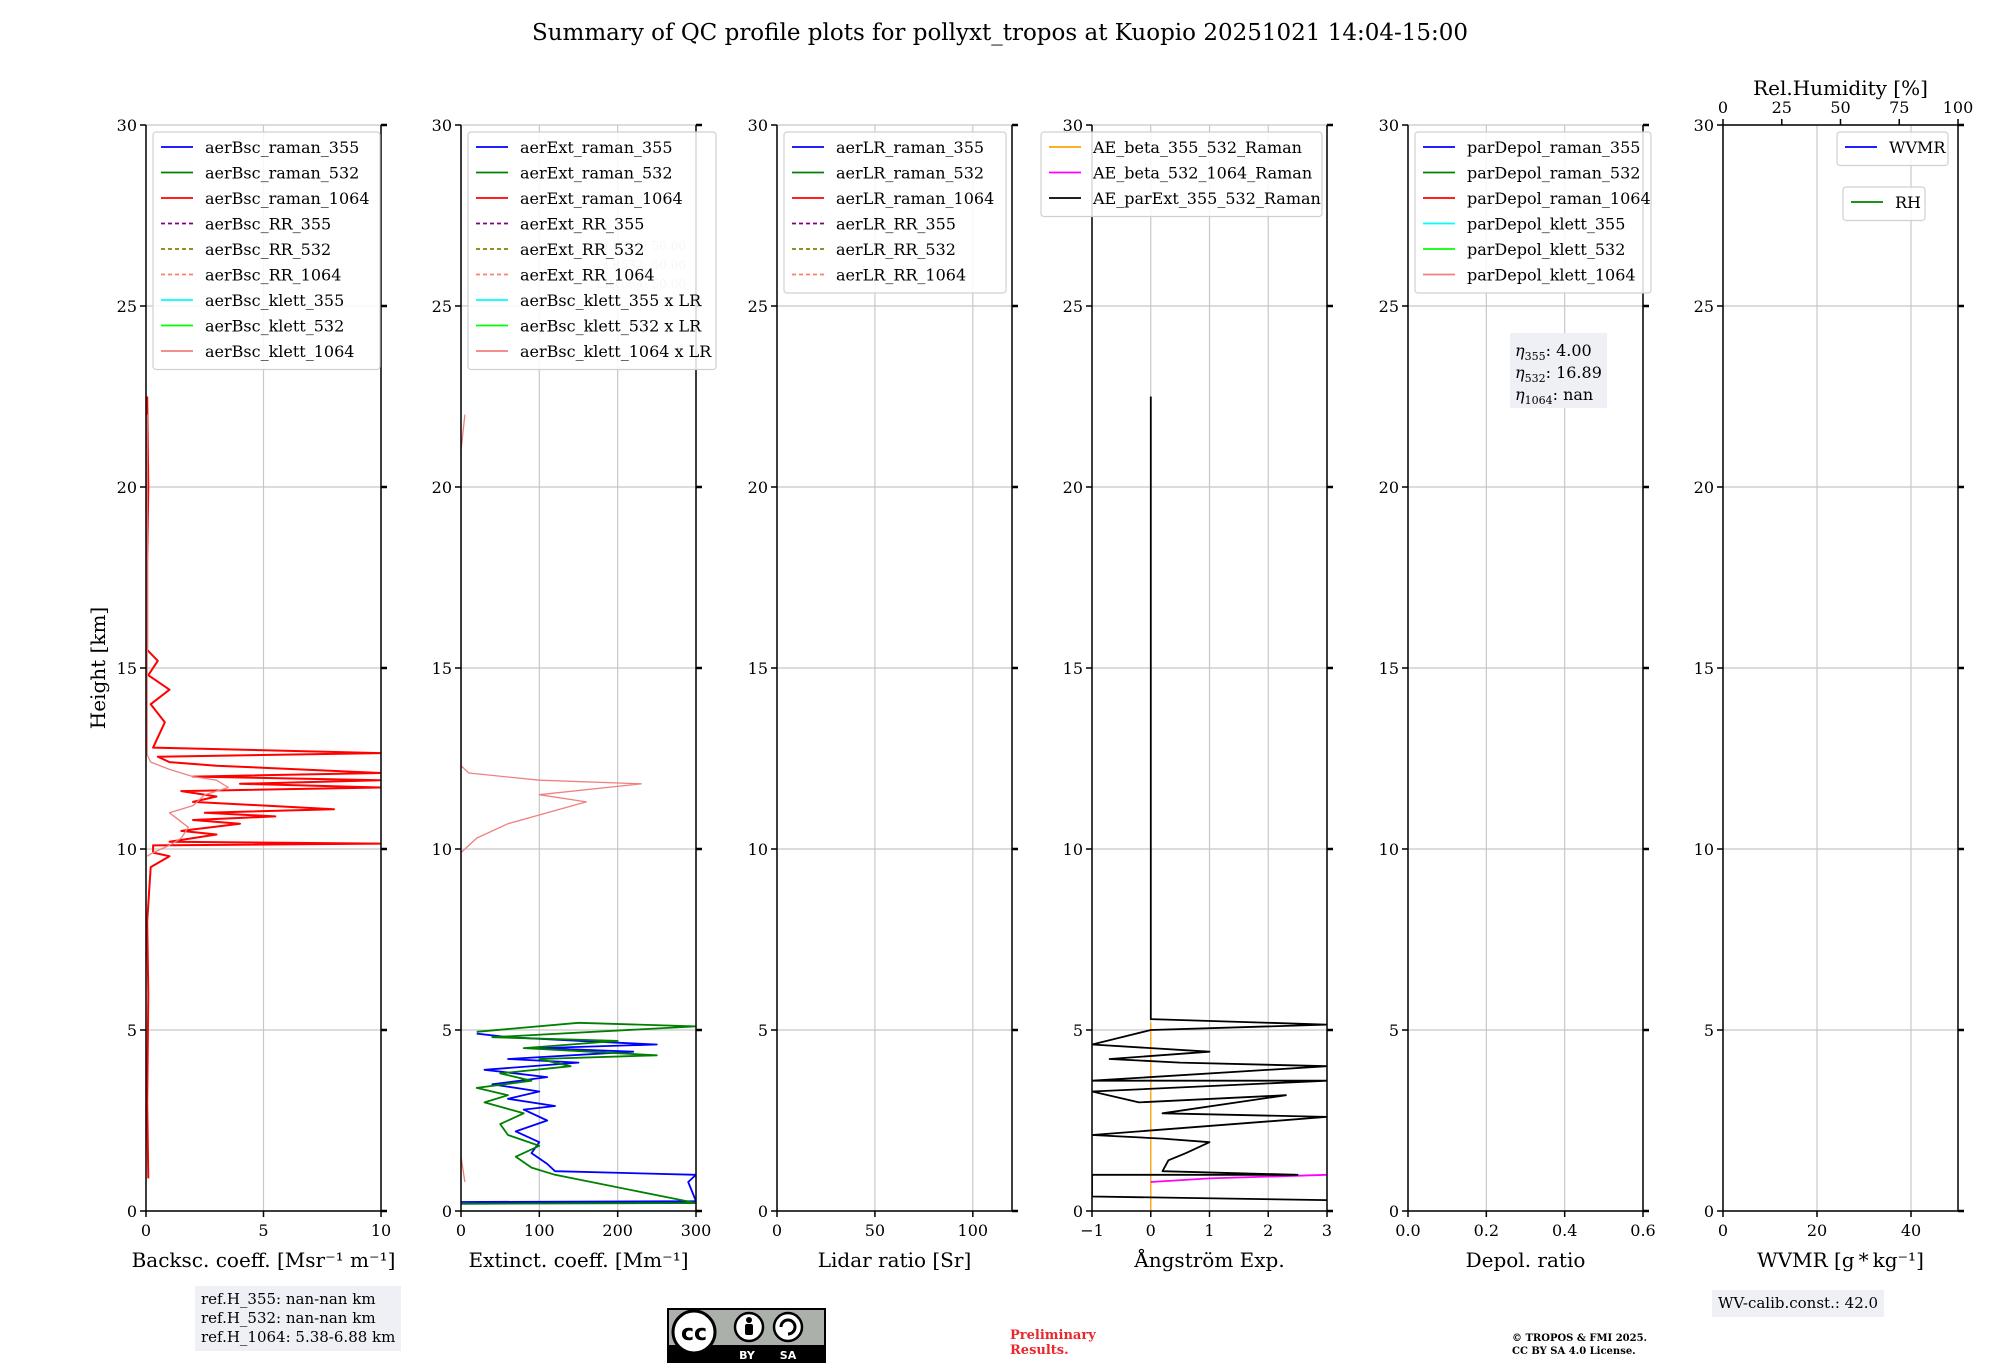 The width and height of the screenshot is (2000, 1363). What do you see at coordinates (1268, 1230) in the screenshot?
I see `x-tick-label: 2` at bounding box center [1268, 1230].